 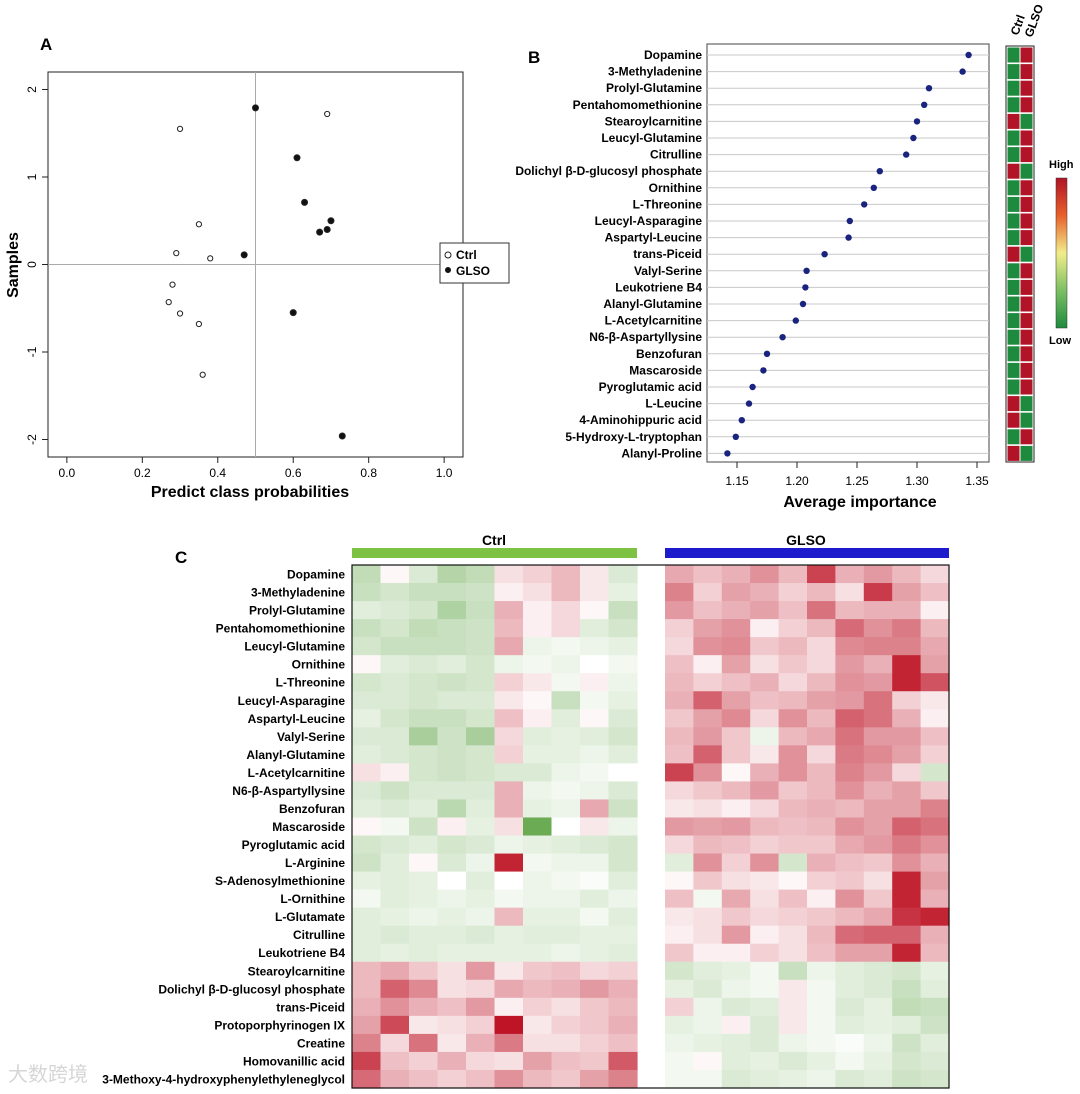 What do you see at coordinates (857, 481) in the screenshot?
I see `x-tick-label: 1.25` at bounding box center [857, 481].